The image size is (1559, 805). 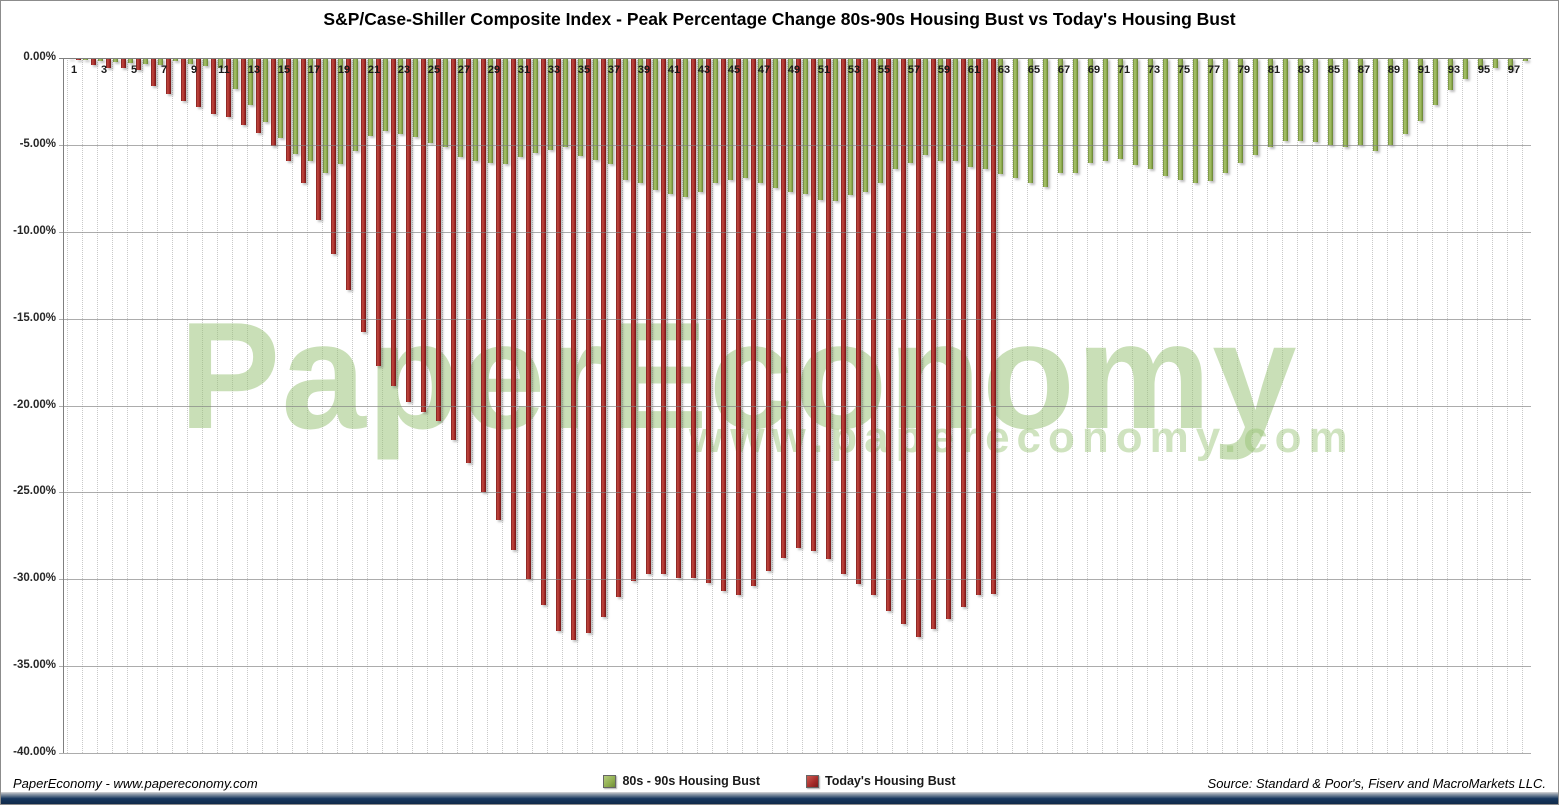 What do you see at coordinates (584, 70) in the screenshot?
I see `x-axis-tick-label: 35` at bounding box center [584, 70].